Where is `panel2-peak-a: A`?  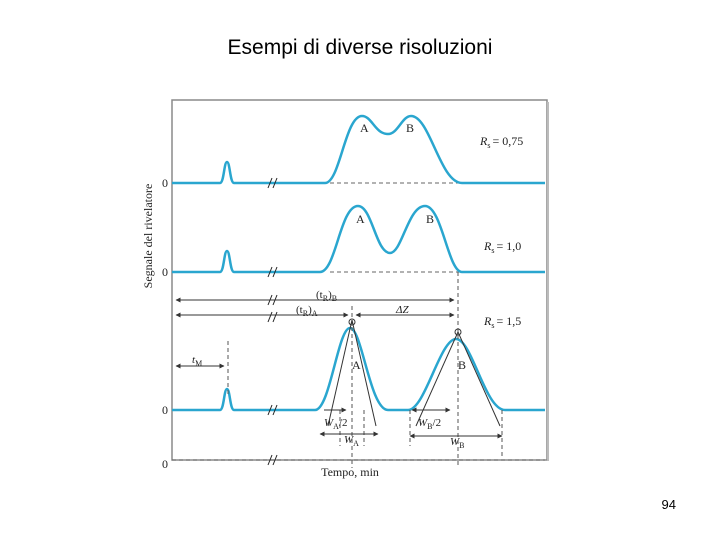 panel2-peak-a: A is located at coordinates (360, 219).